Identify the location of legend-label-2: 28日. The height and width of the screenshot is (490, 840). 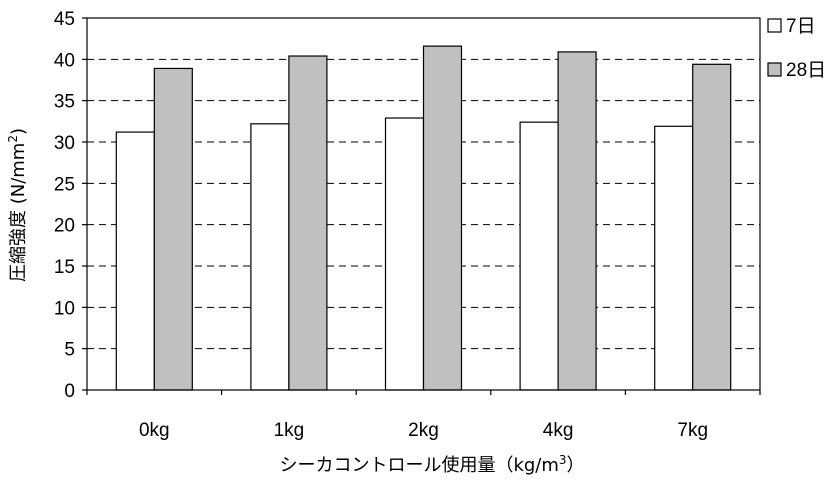
(806, 70).